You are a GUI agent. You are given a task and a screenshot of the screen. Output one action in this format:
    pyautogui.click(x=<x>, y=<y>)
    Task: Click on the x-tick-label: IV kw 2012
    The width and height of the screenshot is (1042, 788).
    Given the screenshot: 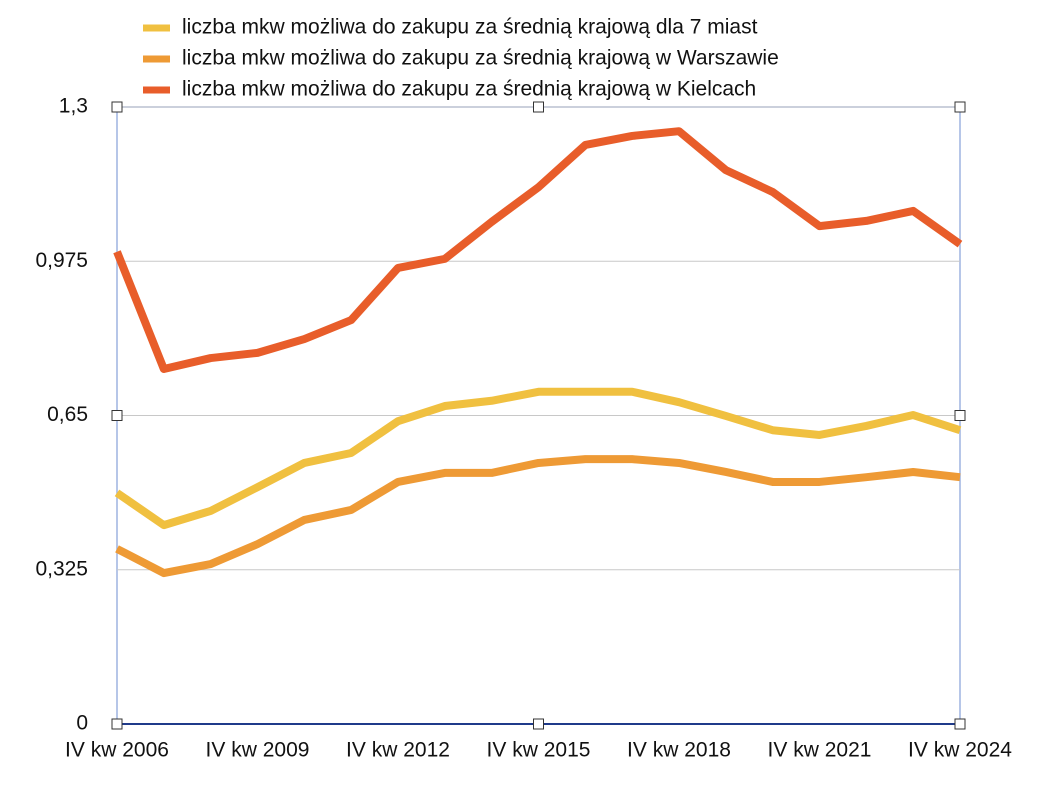 What is the action you would take?
    pyautogui.click(x=398, y=750)
    